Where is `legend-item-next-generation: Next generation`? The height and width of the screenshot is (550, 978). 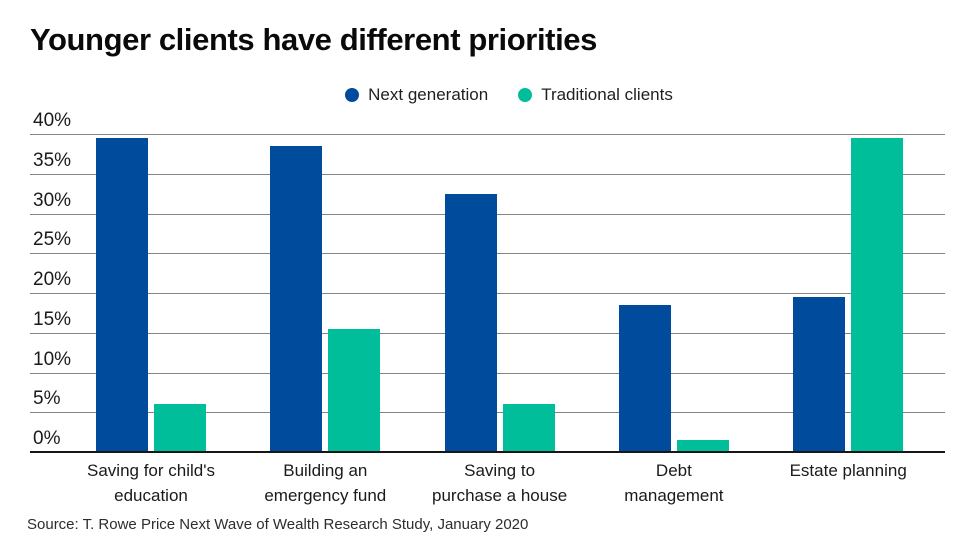
legend-item-next-generation: Next generation is located at coordinates (416, 95).